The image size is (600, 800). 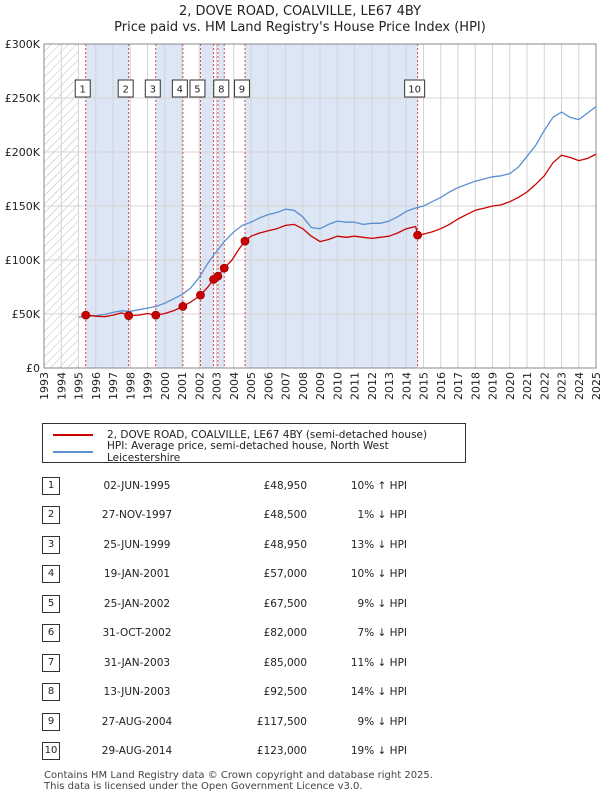 What do you see at coordinates (415, 88) in the screenshot?
I see `sale-label-box: 10` at bounding box center [415, 88].